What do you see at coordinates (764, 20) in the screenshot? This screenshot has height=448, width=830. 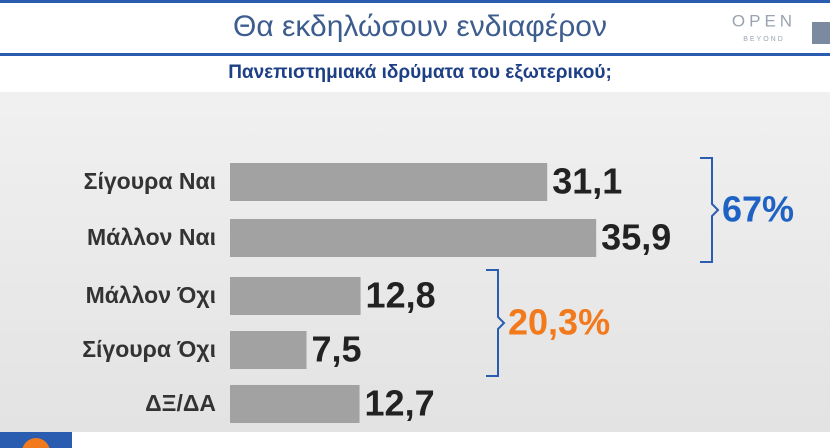 I see `channel-logo: OPEN` at bounding box center [764, 20].